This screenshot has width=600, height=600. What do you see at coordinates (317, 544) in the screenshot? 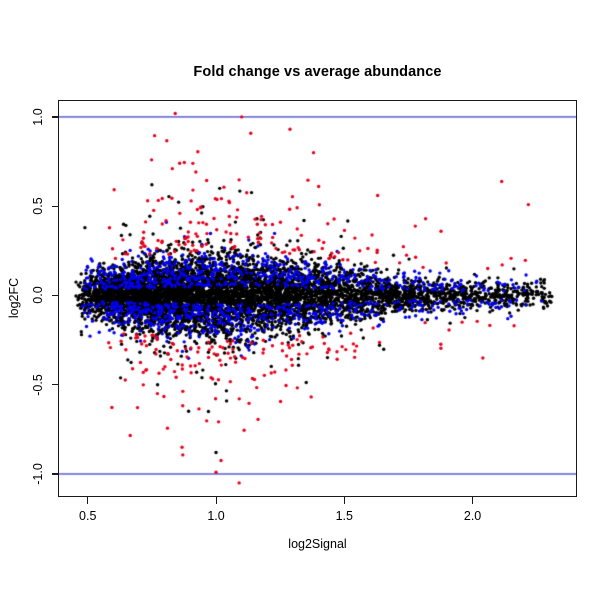
I see `x-axis-label: log2Signal` at bounding box center [317, 544].